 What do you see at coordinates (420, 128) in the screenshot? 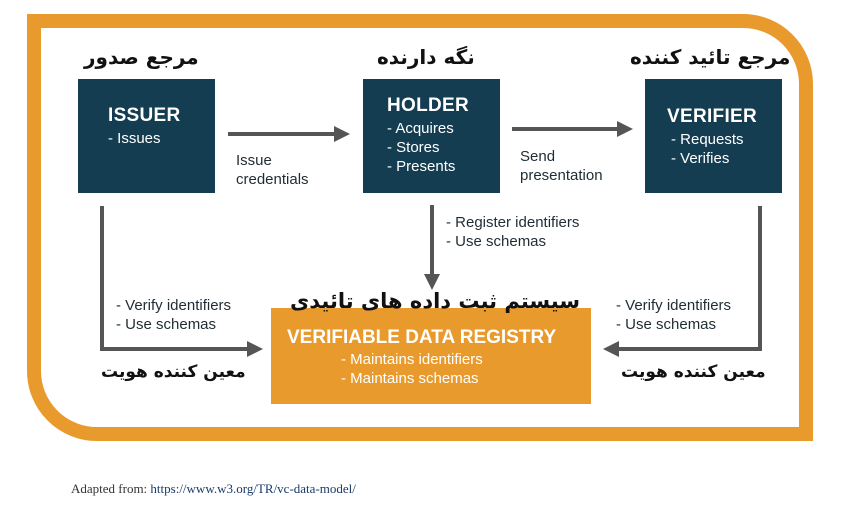
I see `holder-item: - Acquires` at bounding box center [420, 128].